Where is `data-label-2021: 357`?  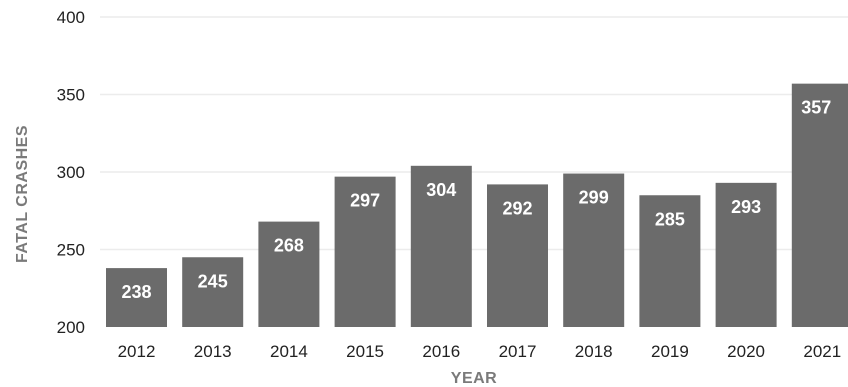 data-label-2021: 357 is located at coordinates (816, 108).